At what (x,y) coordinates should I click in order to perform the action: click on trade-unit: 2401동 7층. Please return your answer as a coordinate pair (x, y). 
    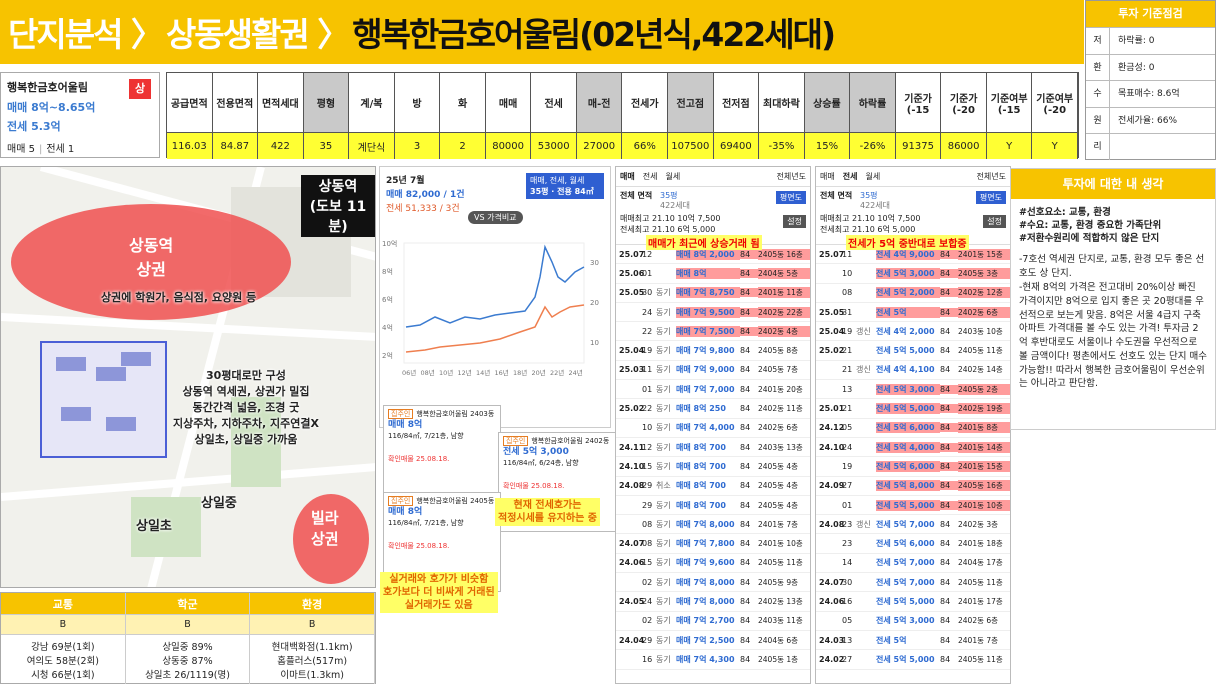
    Looking at the image, I should click on (778, 524).